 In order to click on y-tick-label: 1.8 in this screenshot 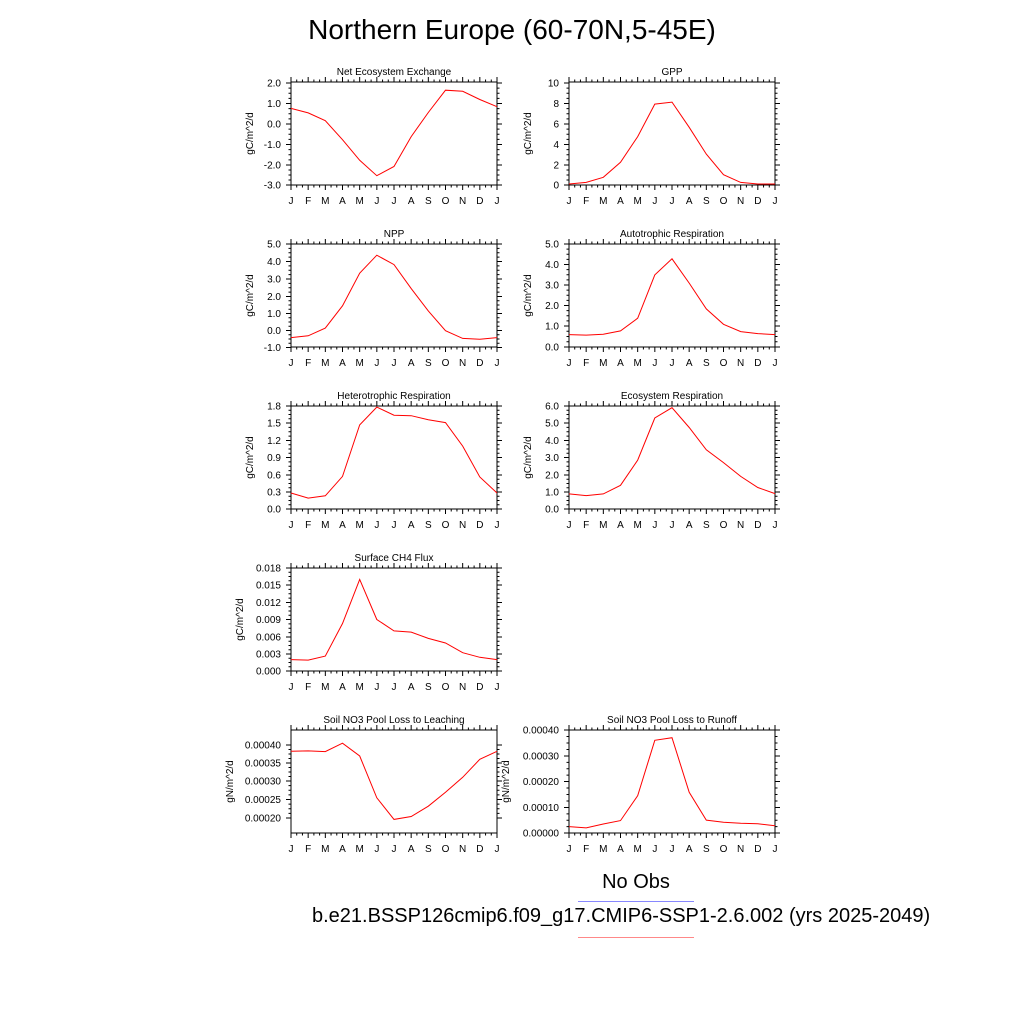, I will do `click(274, 407)`.